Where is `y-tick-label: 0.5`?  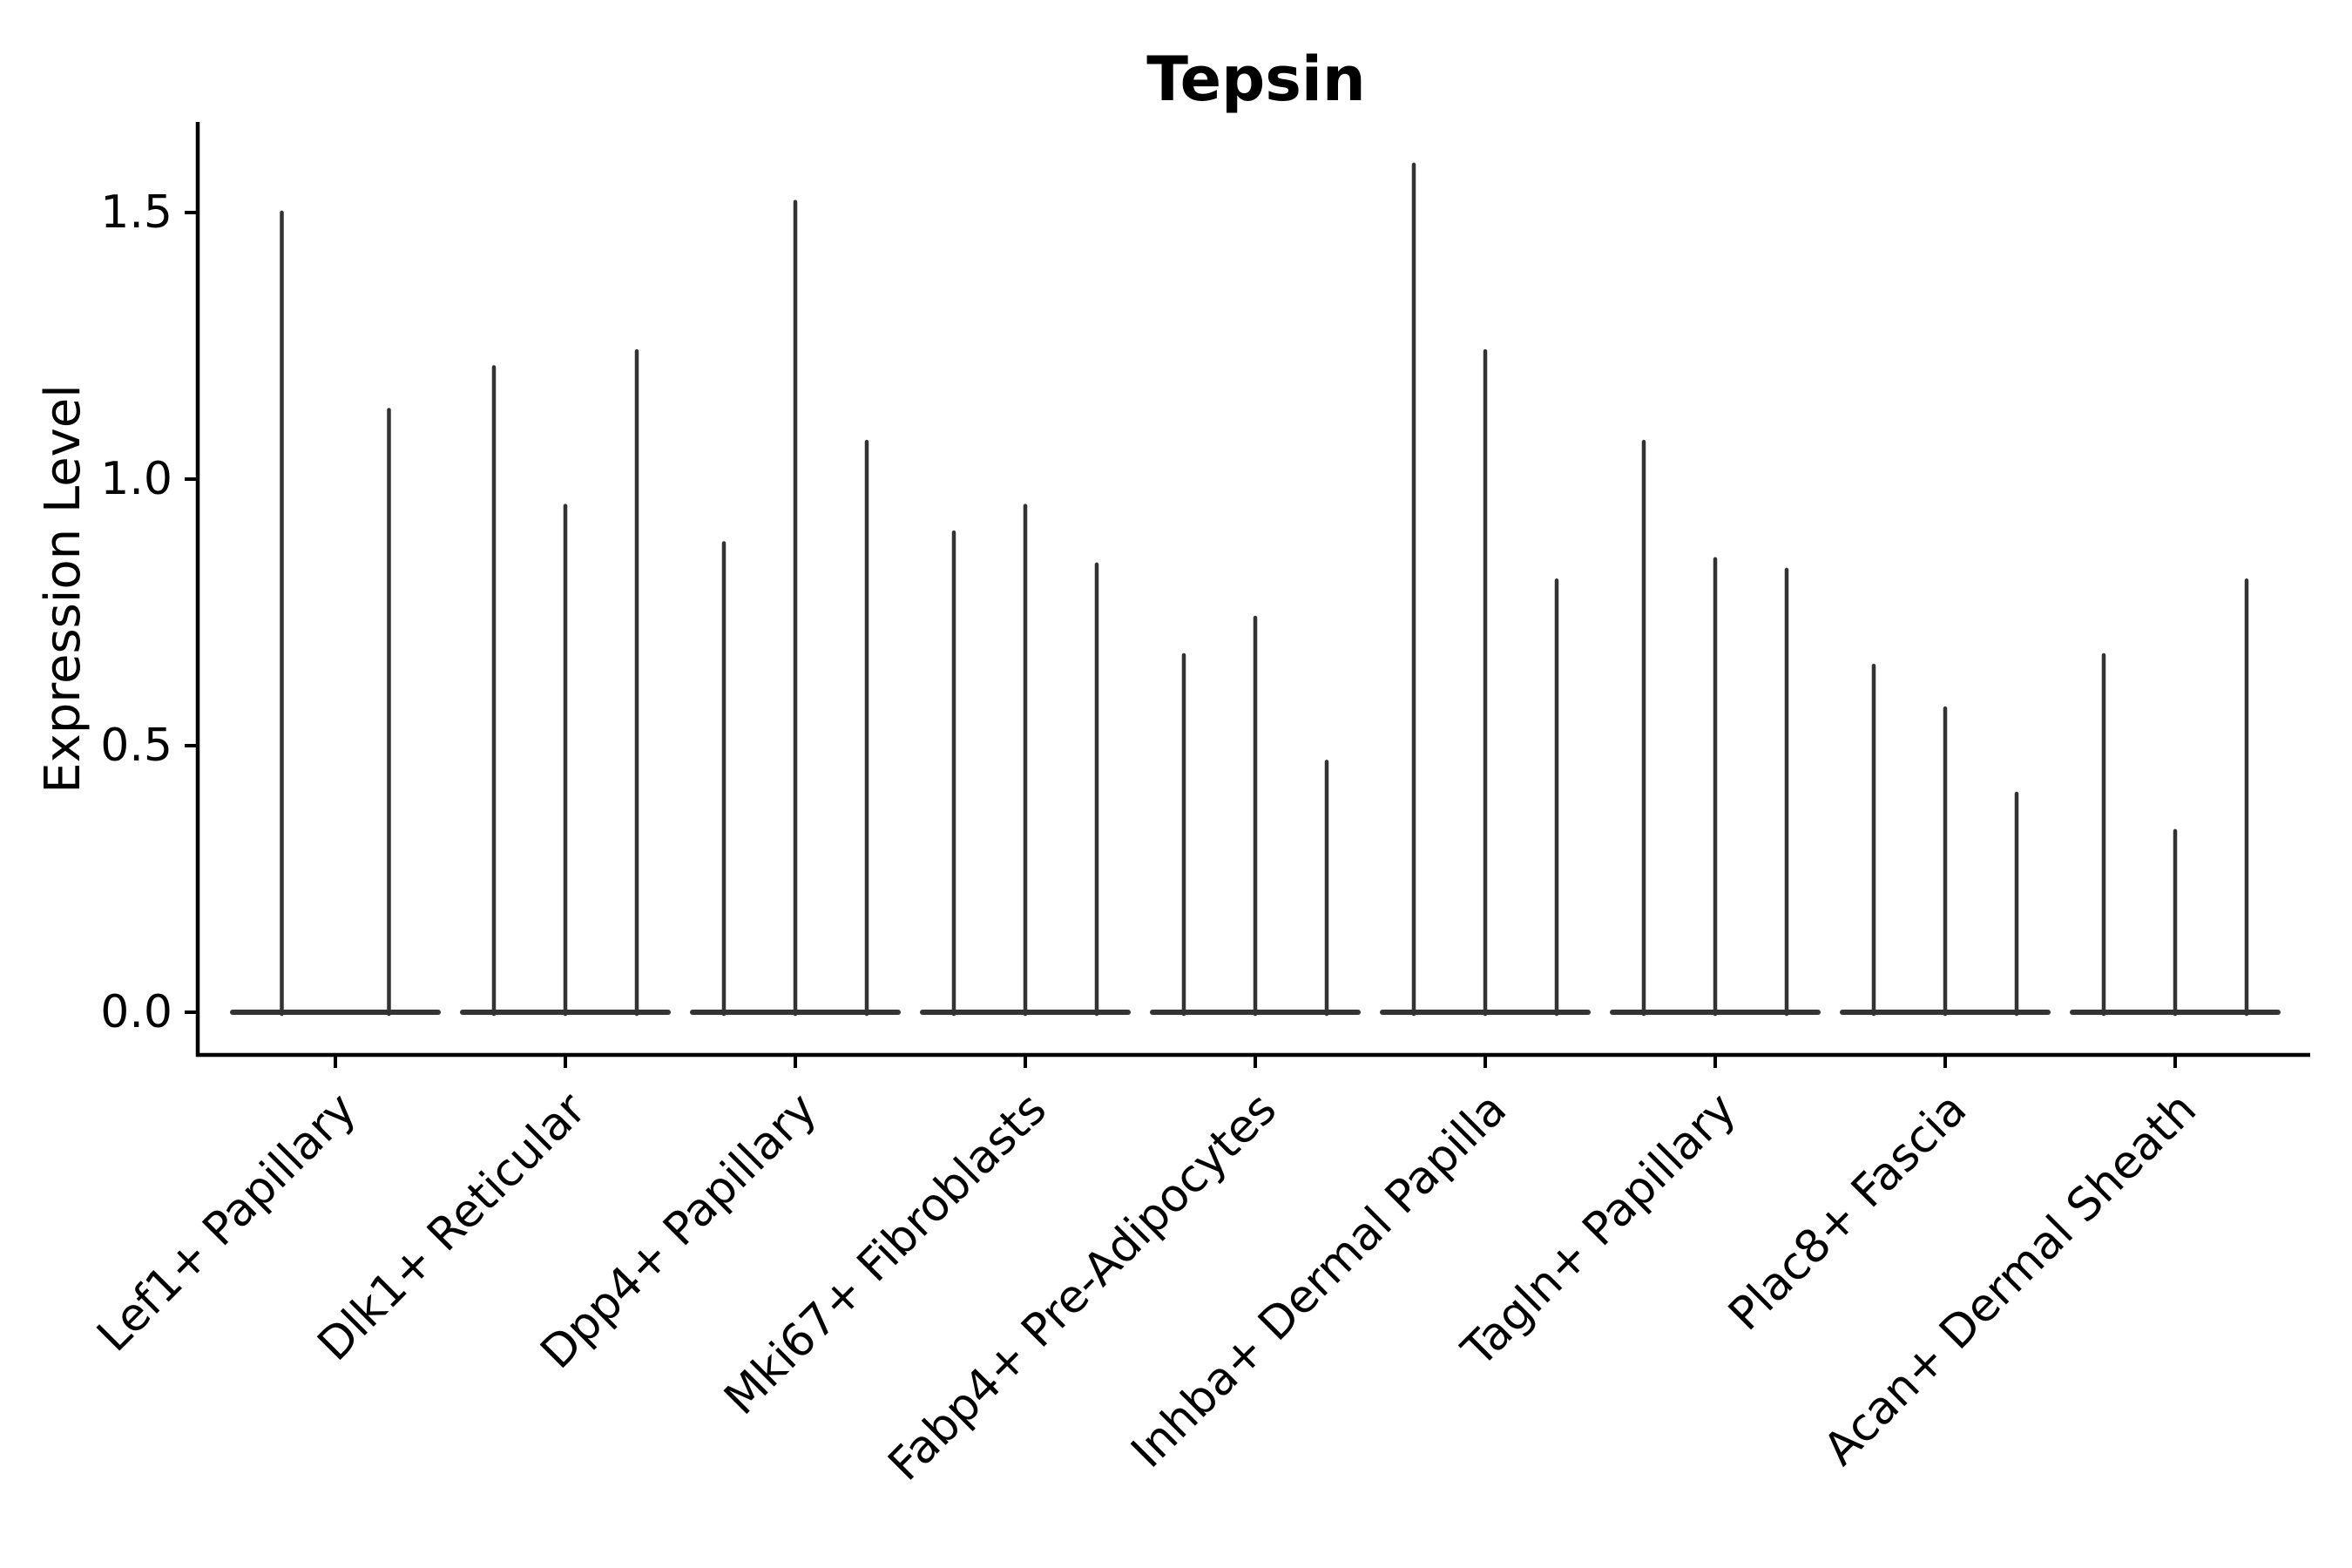 y-tick-label: 0.5 is located at coordinates (136, 746).